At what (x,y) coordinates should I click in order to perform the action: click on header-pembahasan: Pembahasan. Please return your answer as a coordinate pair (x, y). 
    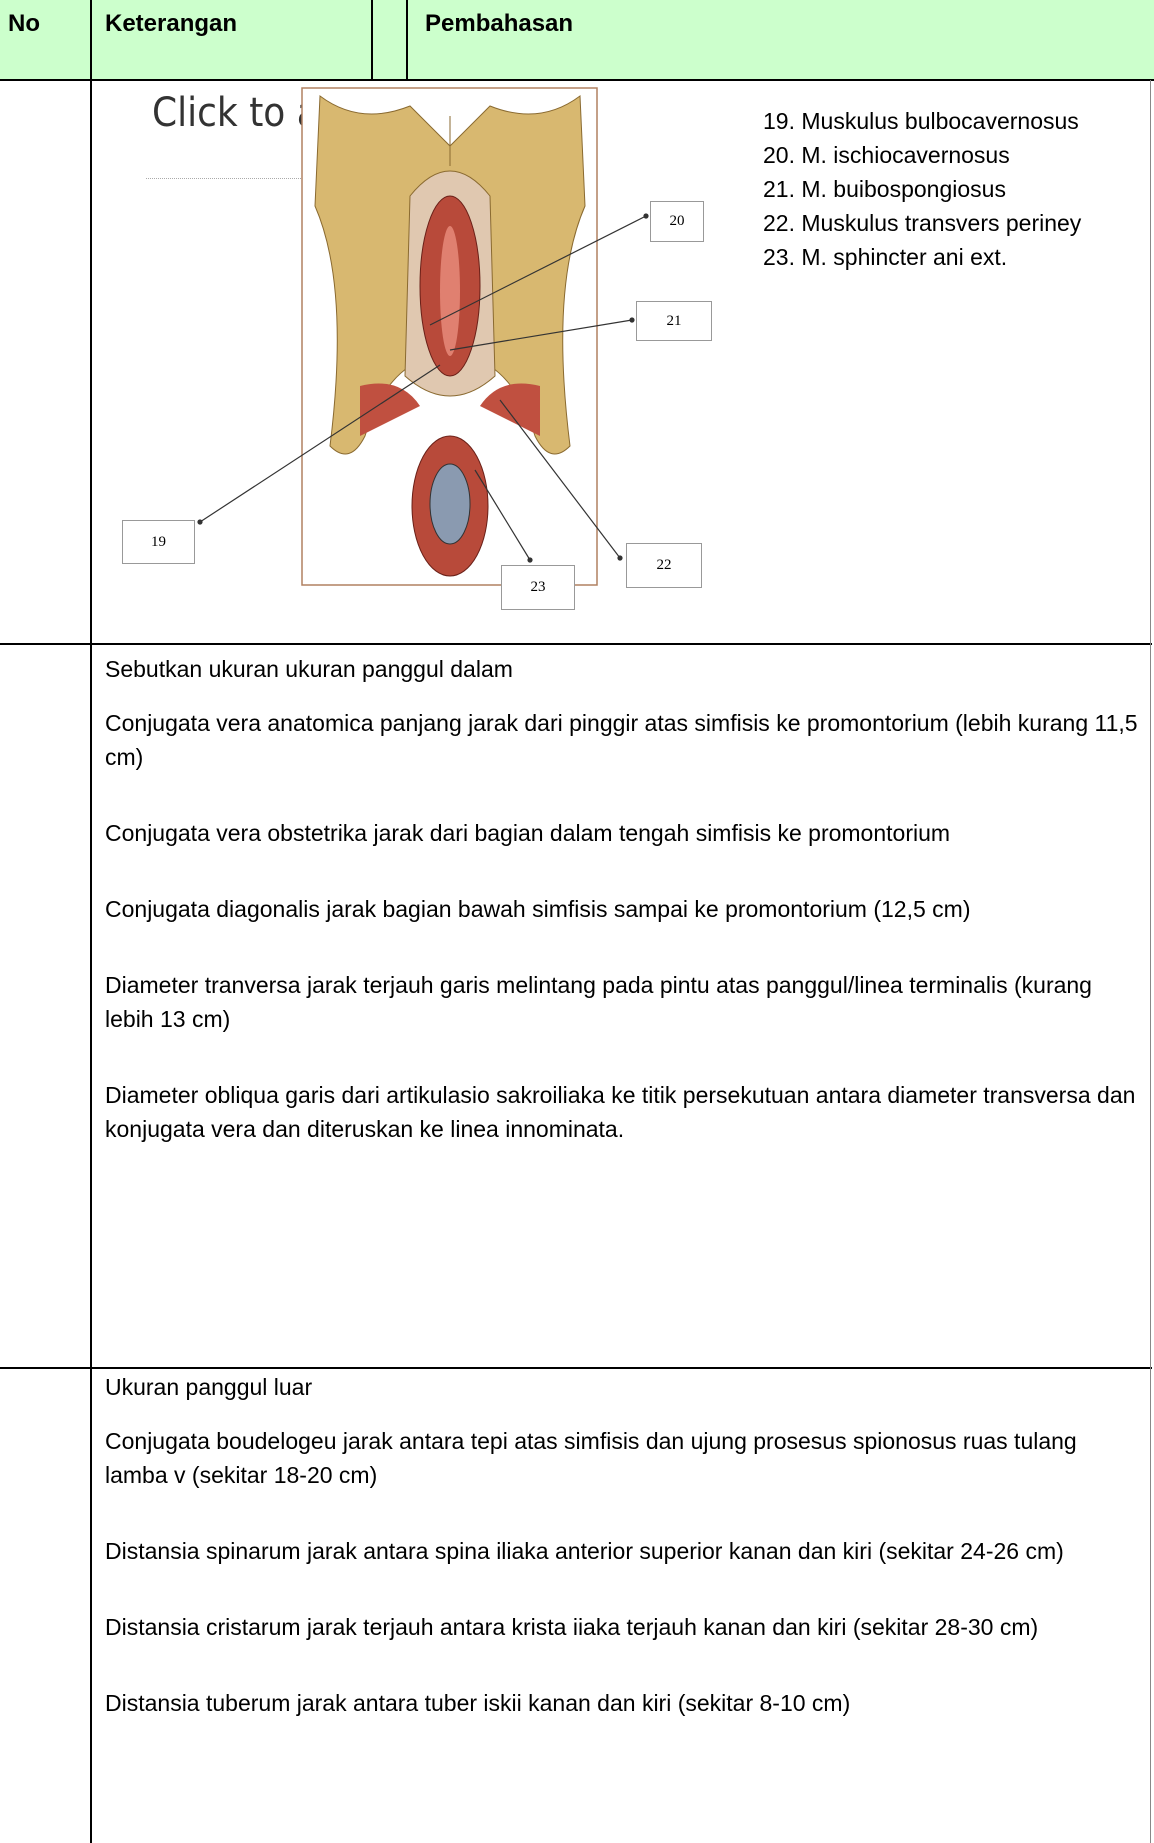
    Looking at the image, I should click on (499, 23).